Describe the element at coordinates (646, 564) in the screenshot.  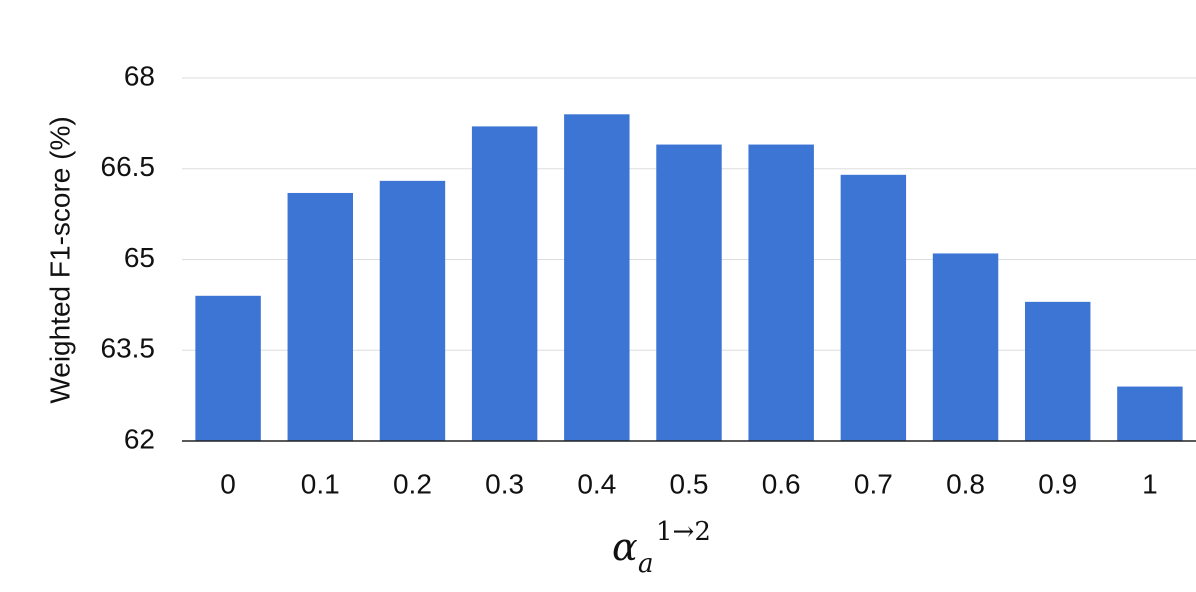
I see `x-axis-label-subscript: a` at that location.